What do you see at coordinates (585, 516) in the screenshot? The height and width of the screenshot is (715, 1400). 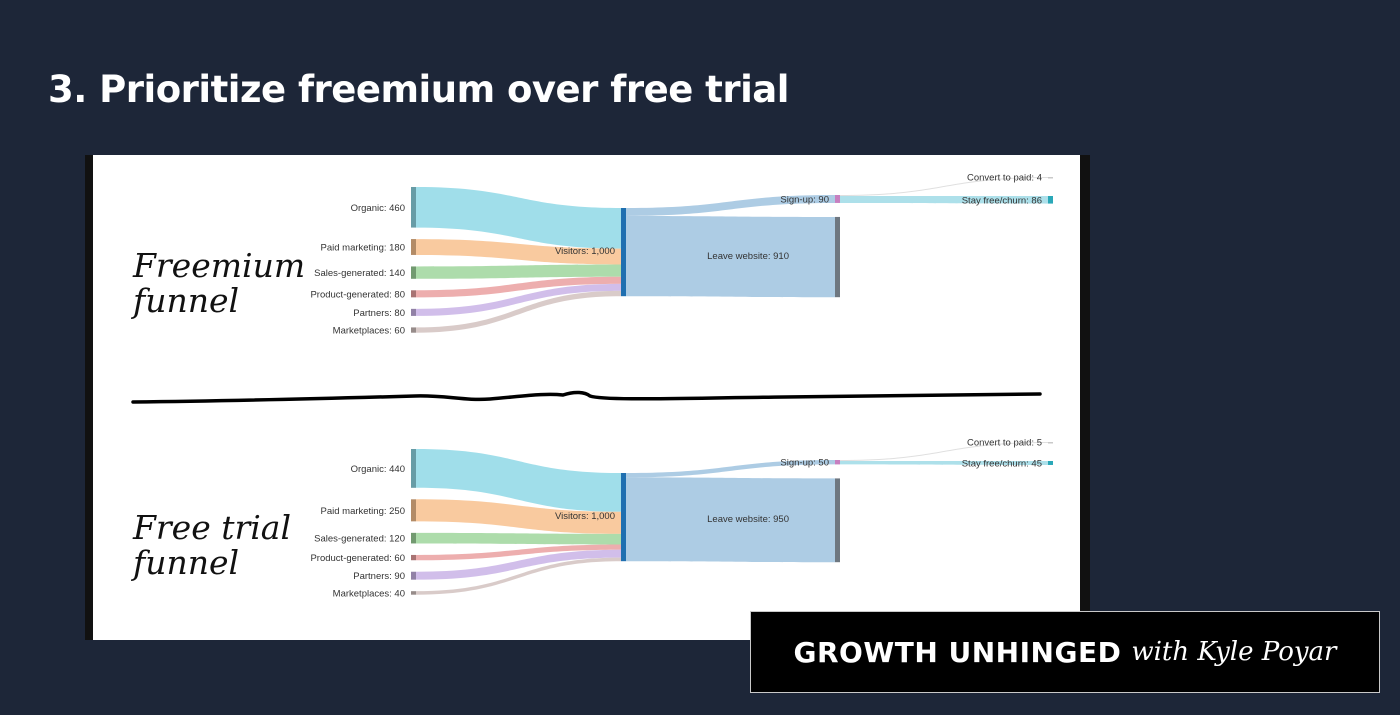 I see `funnel2-label-visitors: Visitors: 1,000` at bounding box center [585, 516].